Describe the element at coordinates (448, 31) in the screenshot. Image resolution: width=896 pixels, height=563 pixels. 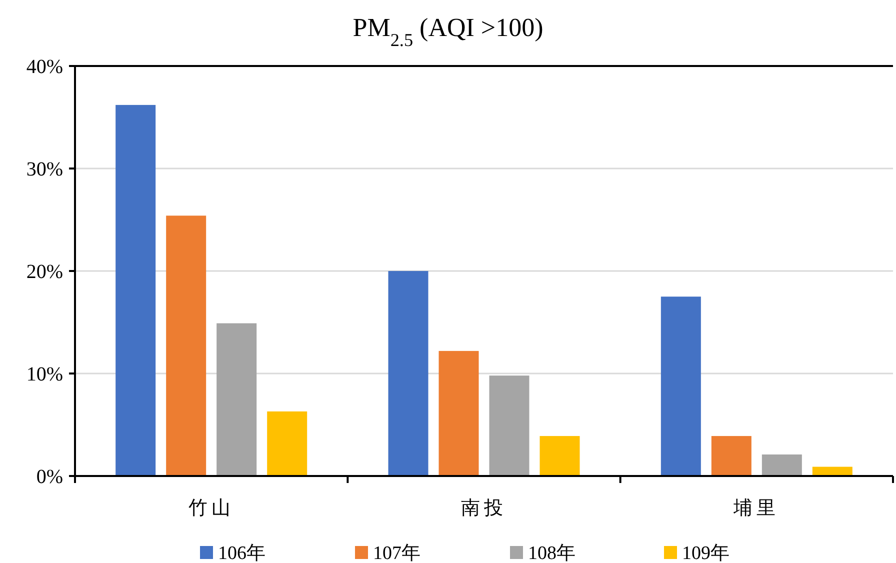
I see `chart-title: PM$_{2.5}$ (AQI >100)` at that location.